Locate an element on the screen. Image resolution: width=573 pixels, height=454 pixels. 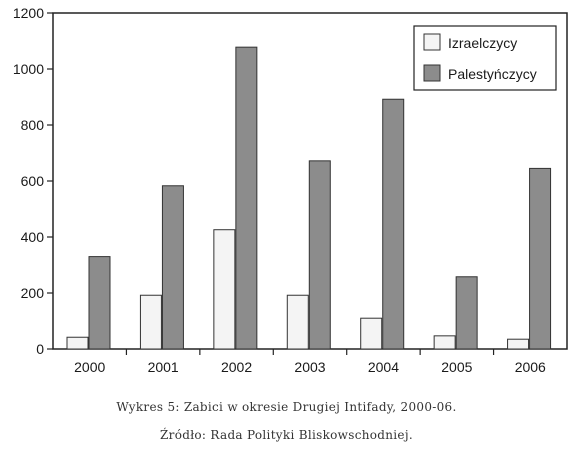
x-tick-label: 2005 is located at coordinates (456, 367).